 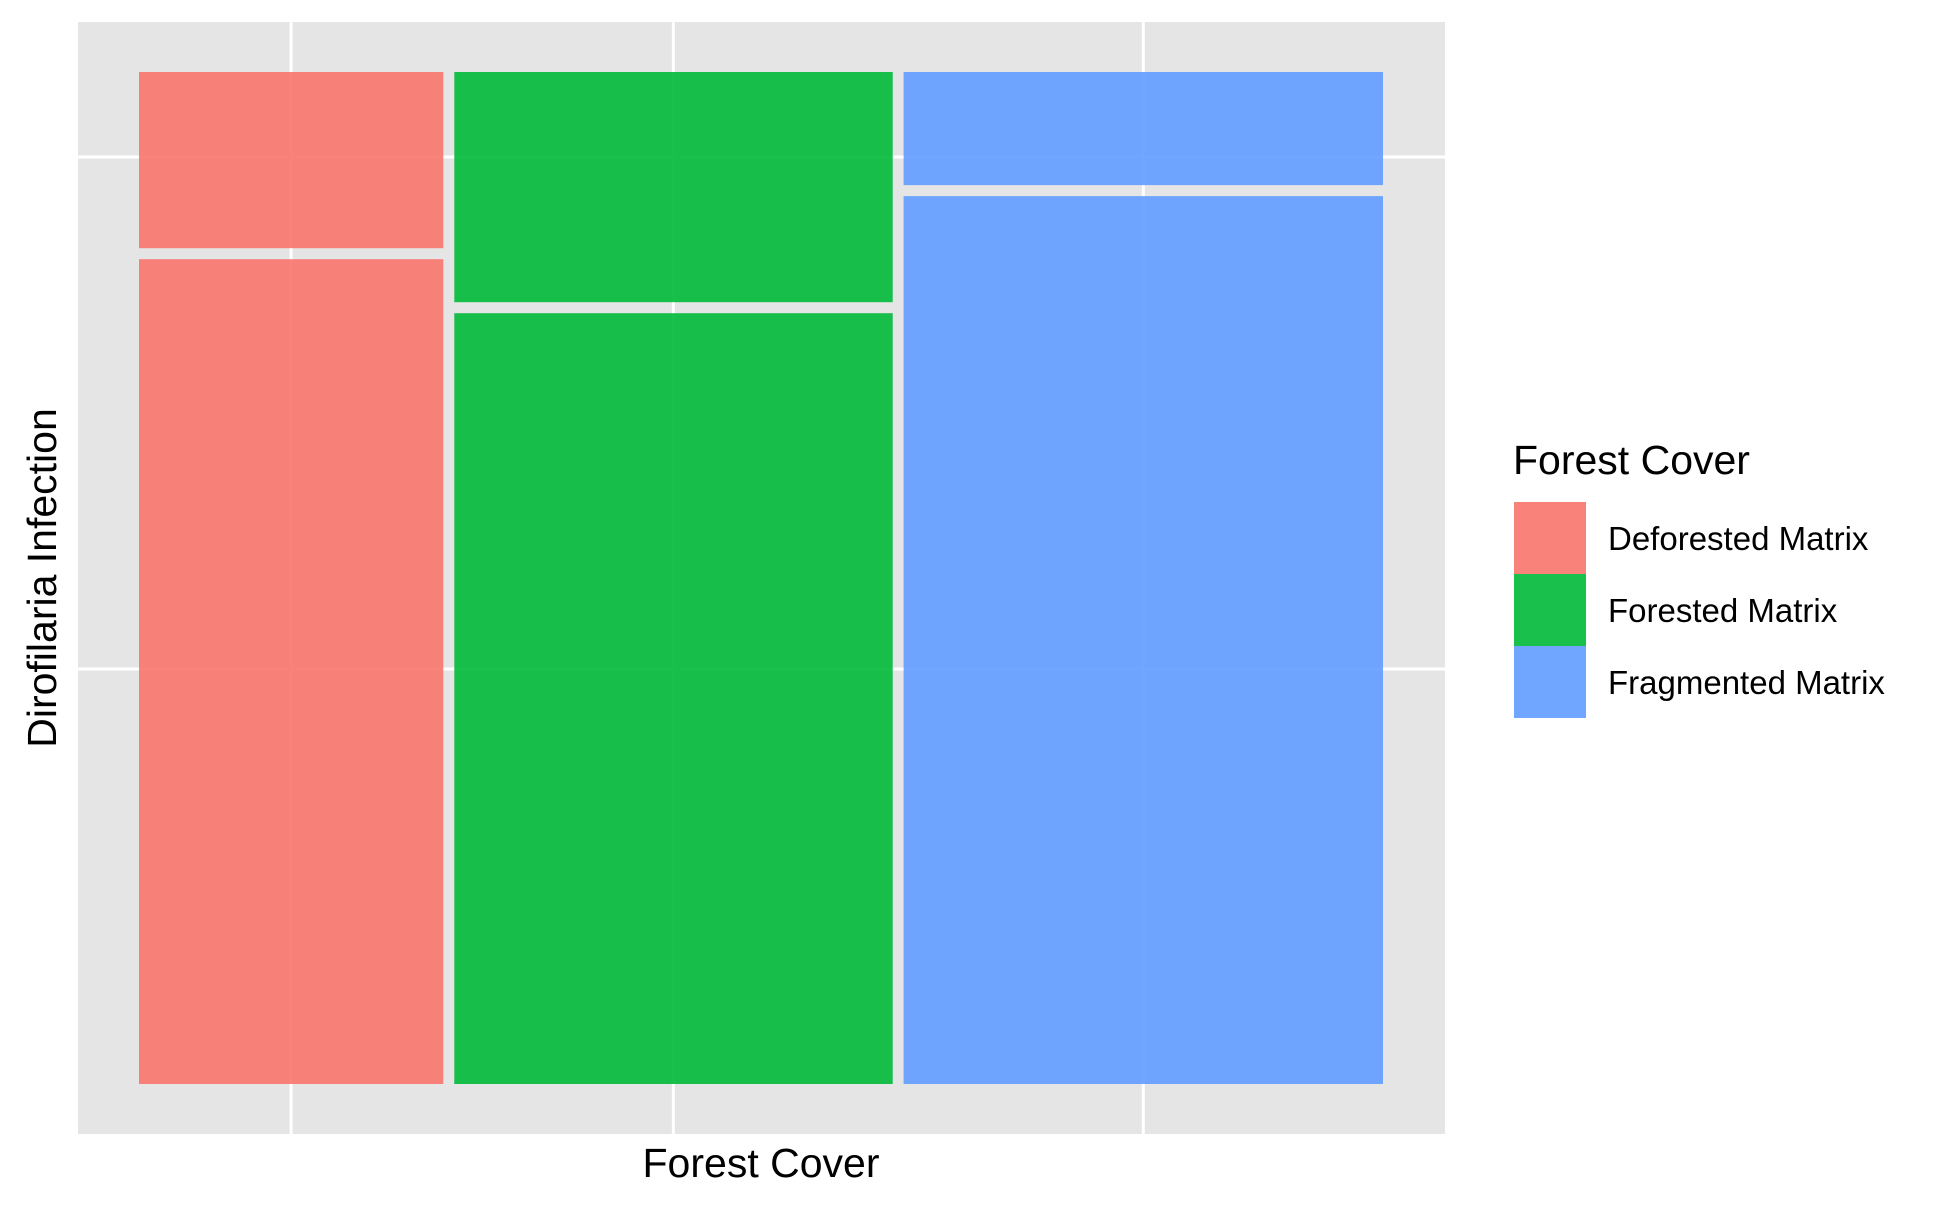 I want to click on legend-label-fragmented-matrix: Fragmented Matrix, so click(x=1746, y=682).